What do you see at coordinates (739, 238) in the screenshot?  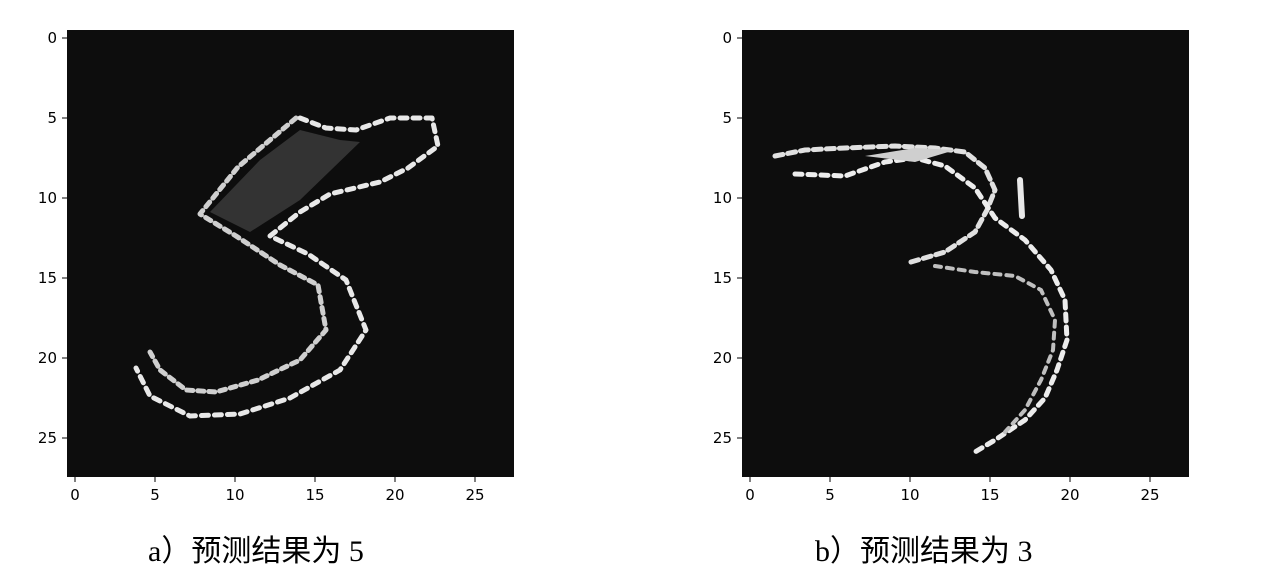 I see `y-axis-ticks-b` at bounding box center [739, 238].